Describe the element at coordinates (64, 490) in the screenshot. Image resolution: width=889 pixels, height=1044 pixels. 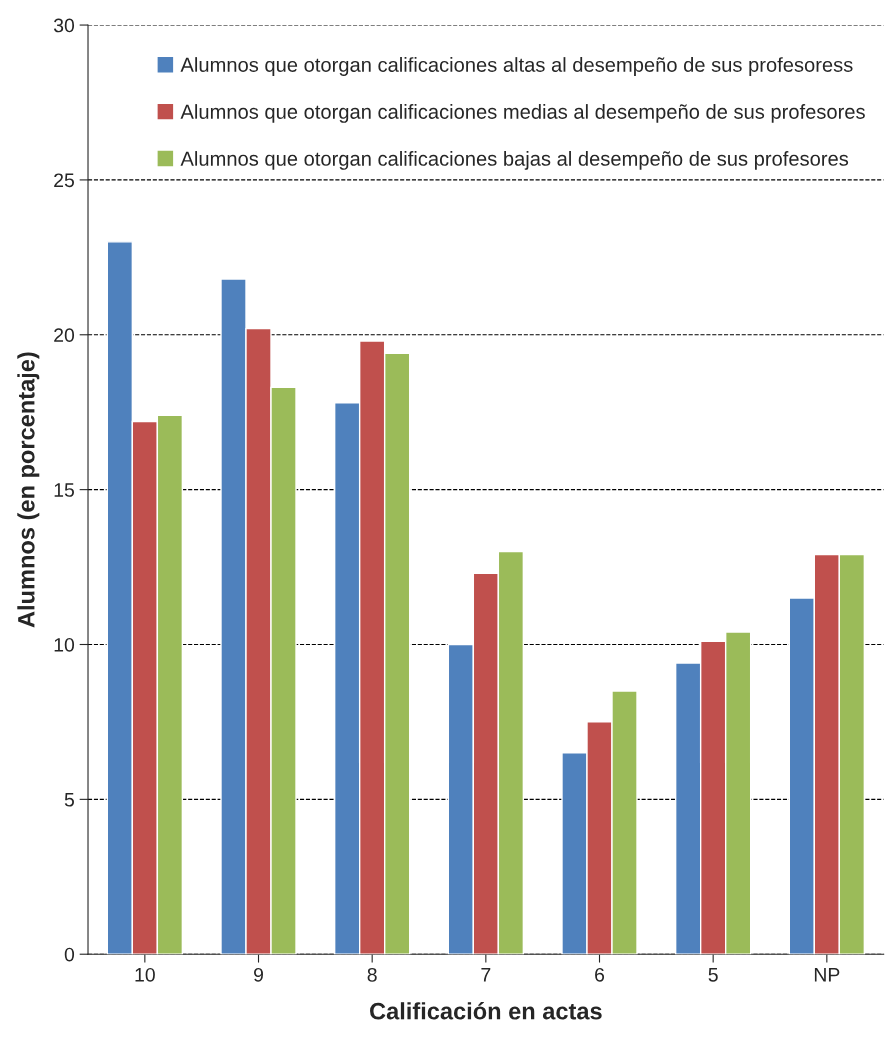
I see `y-tick-label: 15` at that location.